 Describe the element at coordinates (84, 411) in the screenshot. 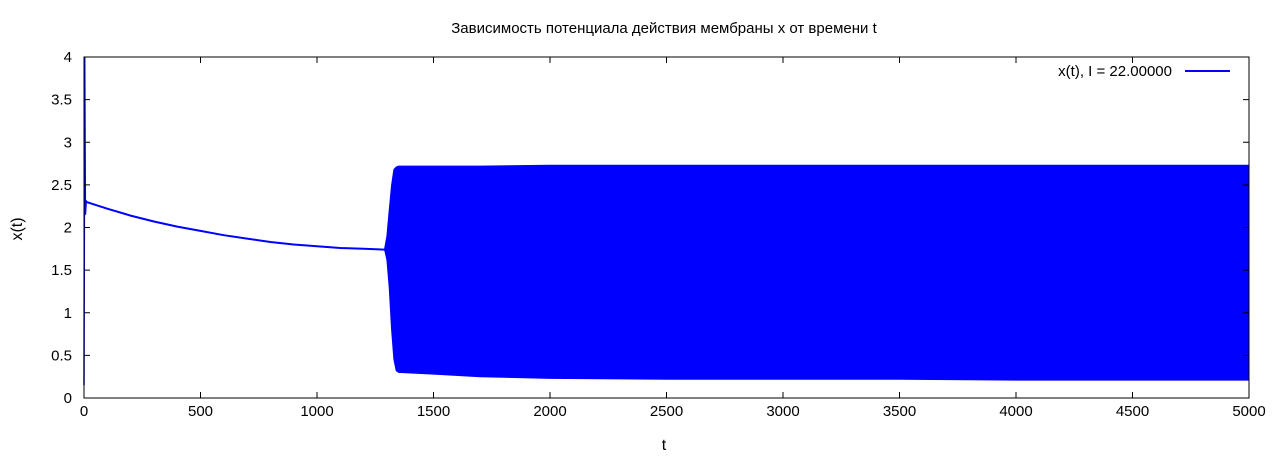

I see `x-tick-label: 0` at that location.